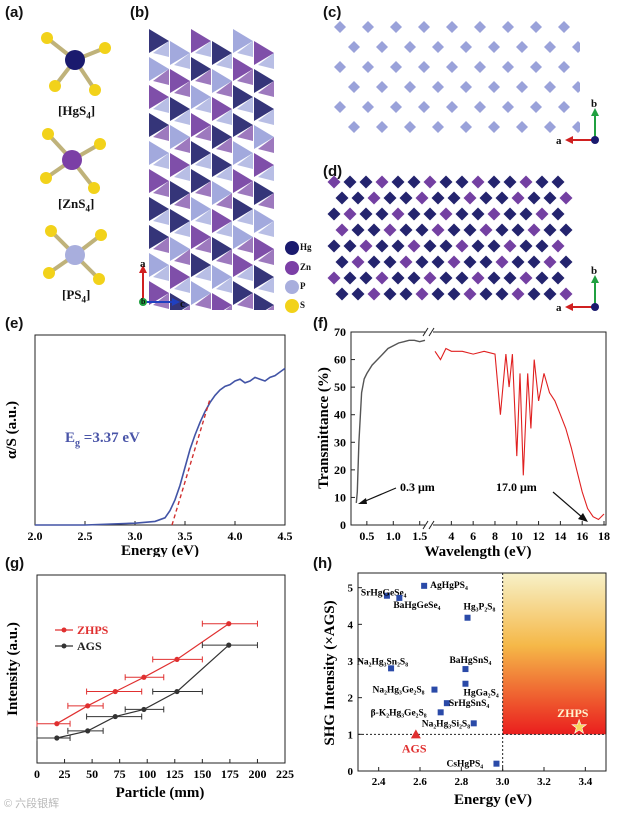  Describe the element at coordinates (480, 608) in the screenshot. I see `chart-h-point-label: Hg₃P₂S₈` at that location.